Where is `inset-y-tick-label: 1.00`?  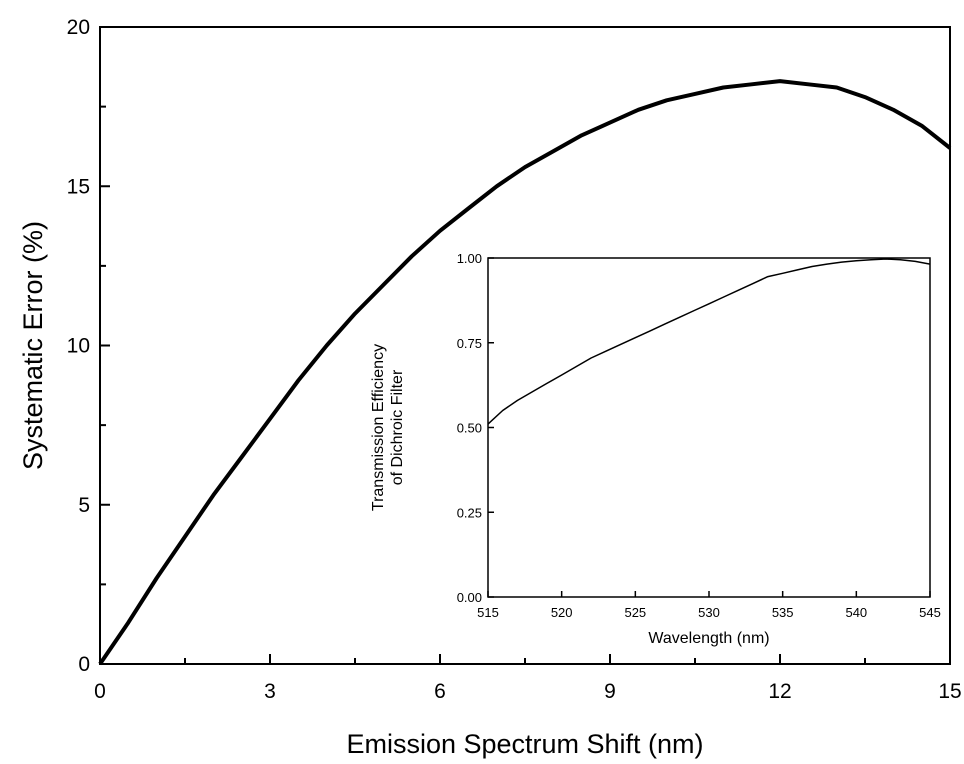 inset-y-tick-label: 1.00 is located at coordinates (469, 258).